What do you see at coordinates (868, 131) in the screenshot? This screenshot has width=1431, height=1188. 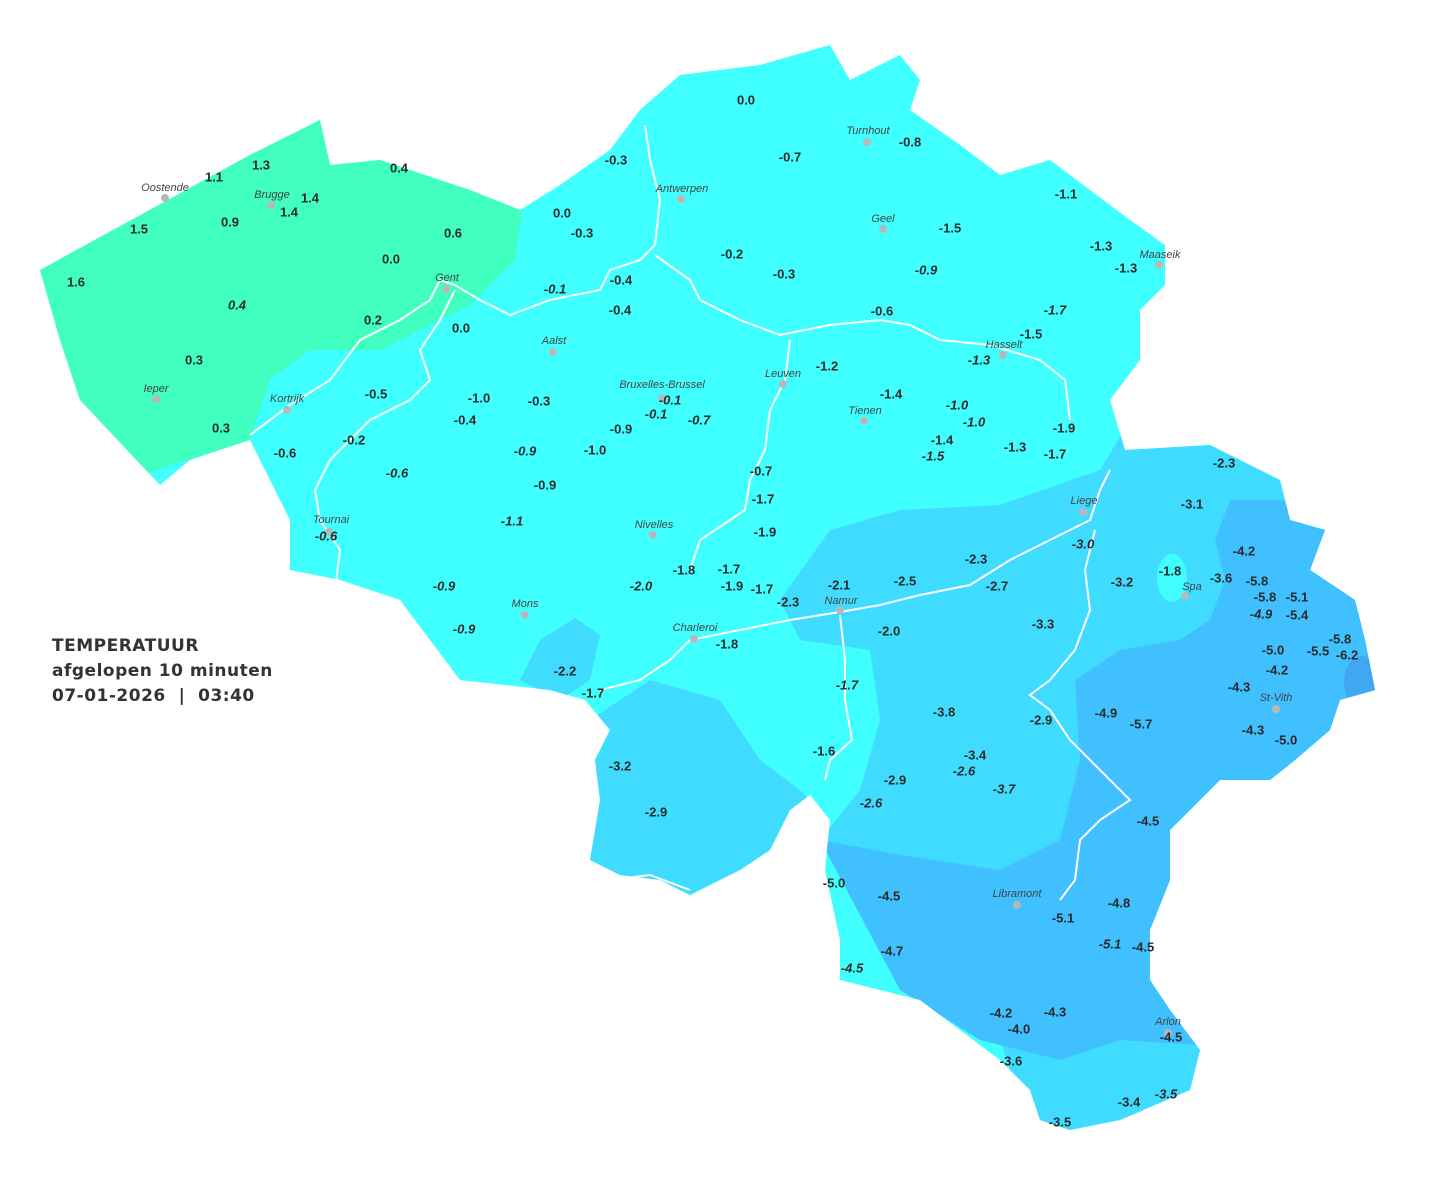 I see `city-label: Turnhout` at bounding box center [868, 131].